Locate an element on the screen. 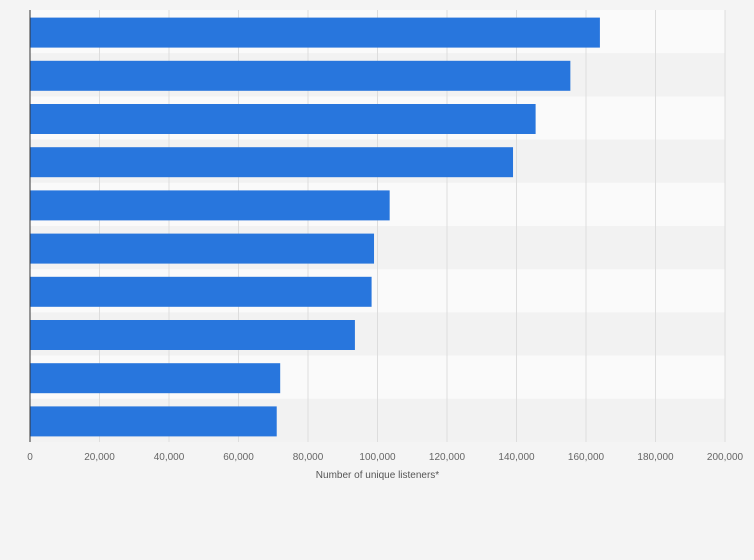 The height and width of the screenshot is (560, 754). x-tick-label: 120,000 is located at coordinates (447, 457).